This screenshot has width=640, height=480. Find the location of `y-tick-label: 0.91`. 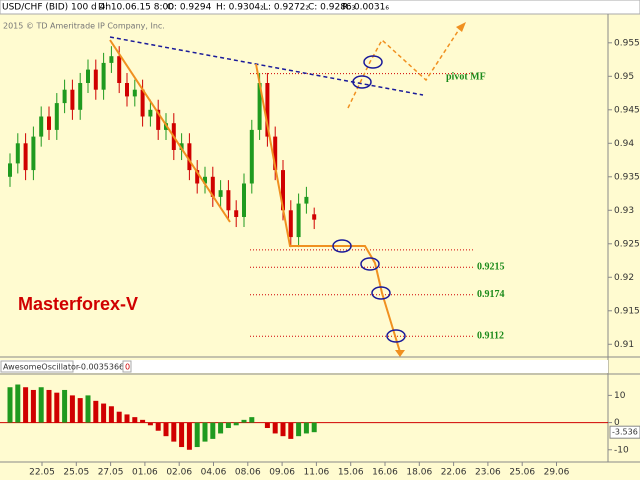

y-tick-label: 0.91 is located at coordinates (624, 345).